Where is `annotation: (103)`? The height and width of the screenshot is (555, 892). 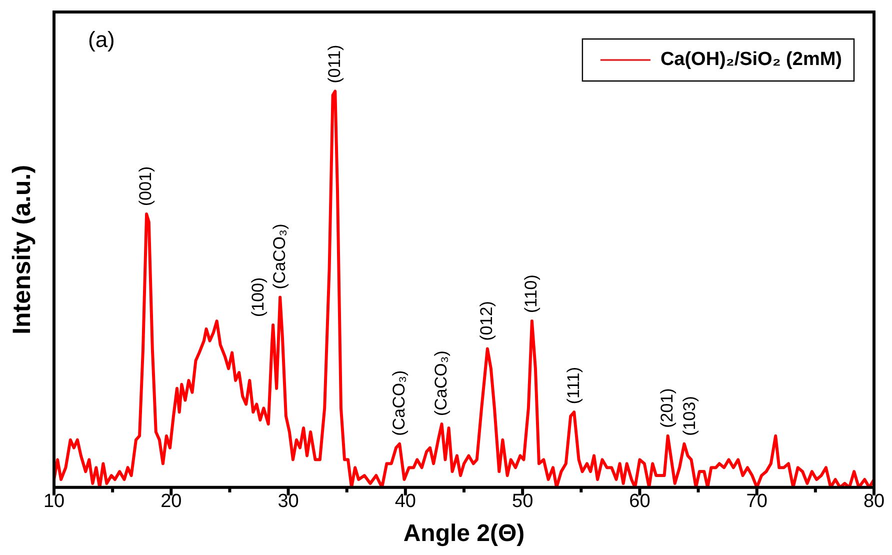
annotation: (103) is located at coordinates (689, 416).